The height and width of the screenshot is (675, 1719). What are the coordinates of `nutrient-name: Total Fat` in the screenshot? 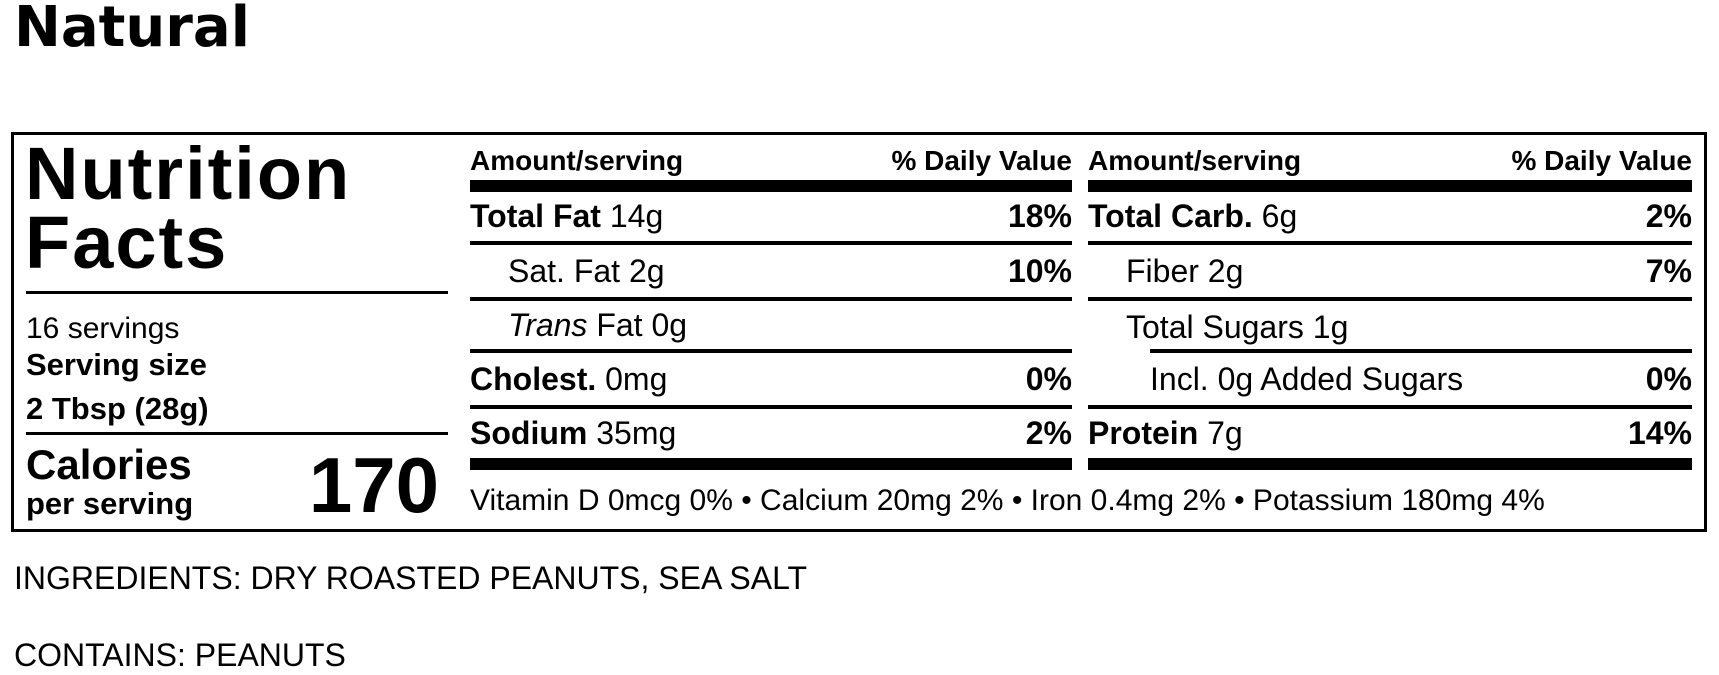 It's located at (535, 216).